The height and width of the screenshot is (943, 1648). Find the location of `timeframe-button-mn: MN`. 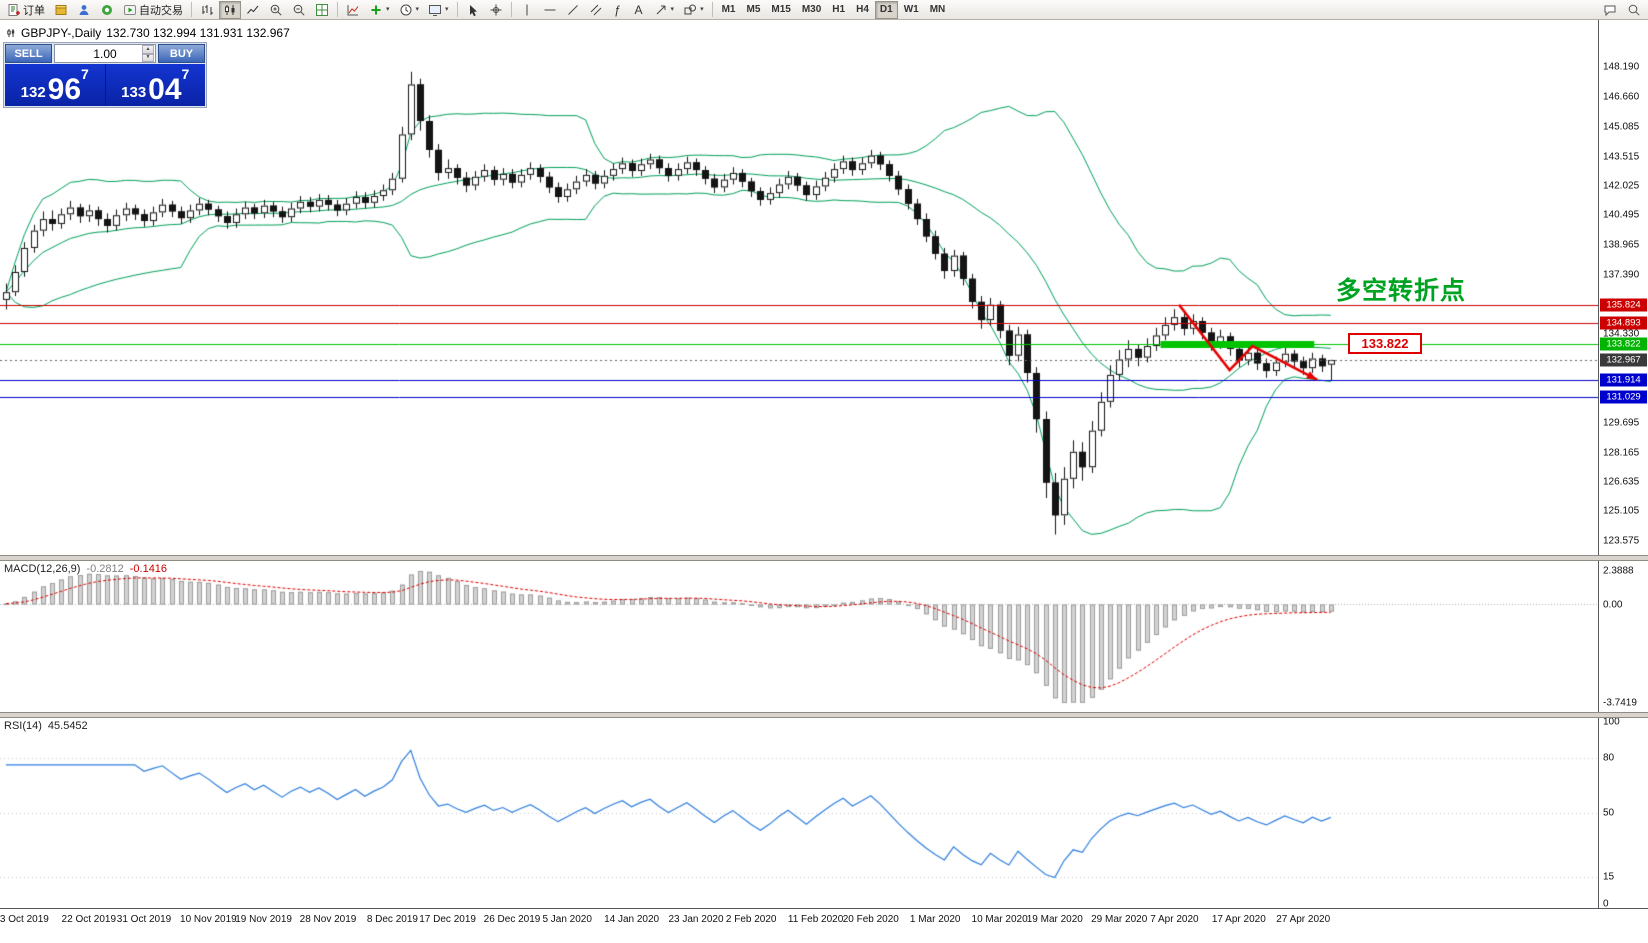

timeframe-button-mn: MN is located at coordinates (938, 10).